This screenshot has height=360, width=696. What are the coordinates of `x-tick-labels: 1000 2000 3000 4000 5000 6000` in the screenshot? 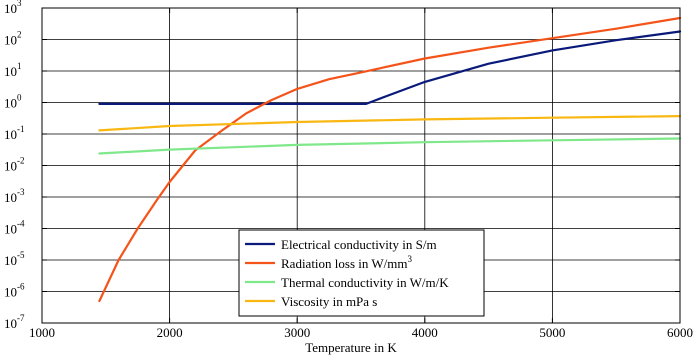 It's located at (361, 332).